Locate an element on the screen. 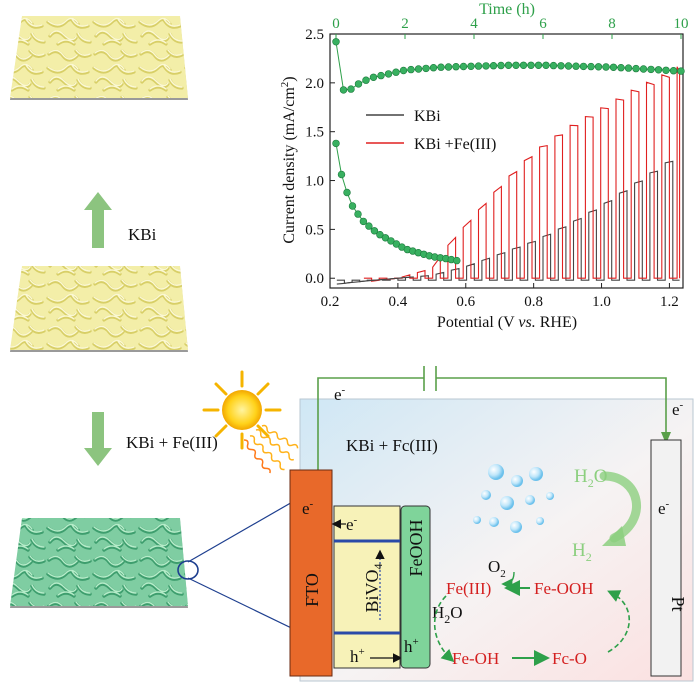 The height and width of the screenshot is (687, 700). pt-electrode is located at coordinates (666, 558).